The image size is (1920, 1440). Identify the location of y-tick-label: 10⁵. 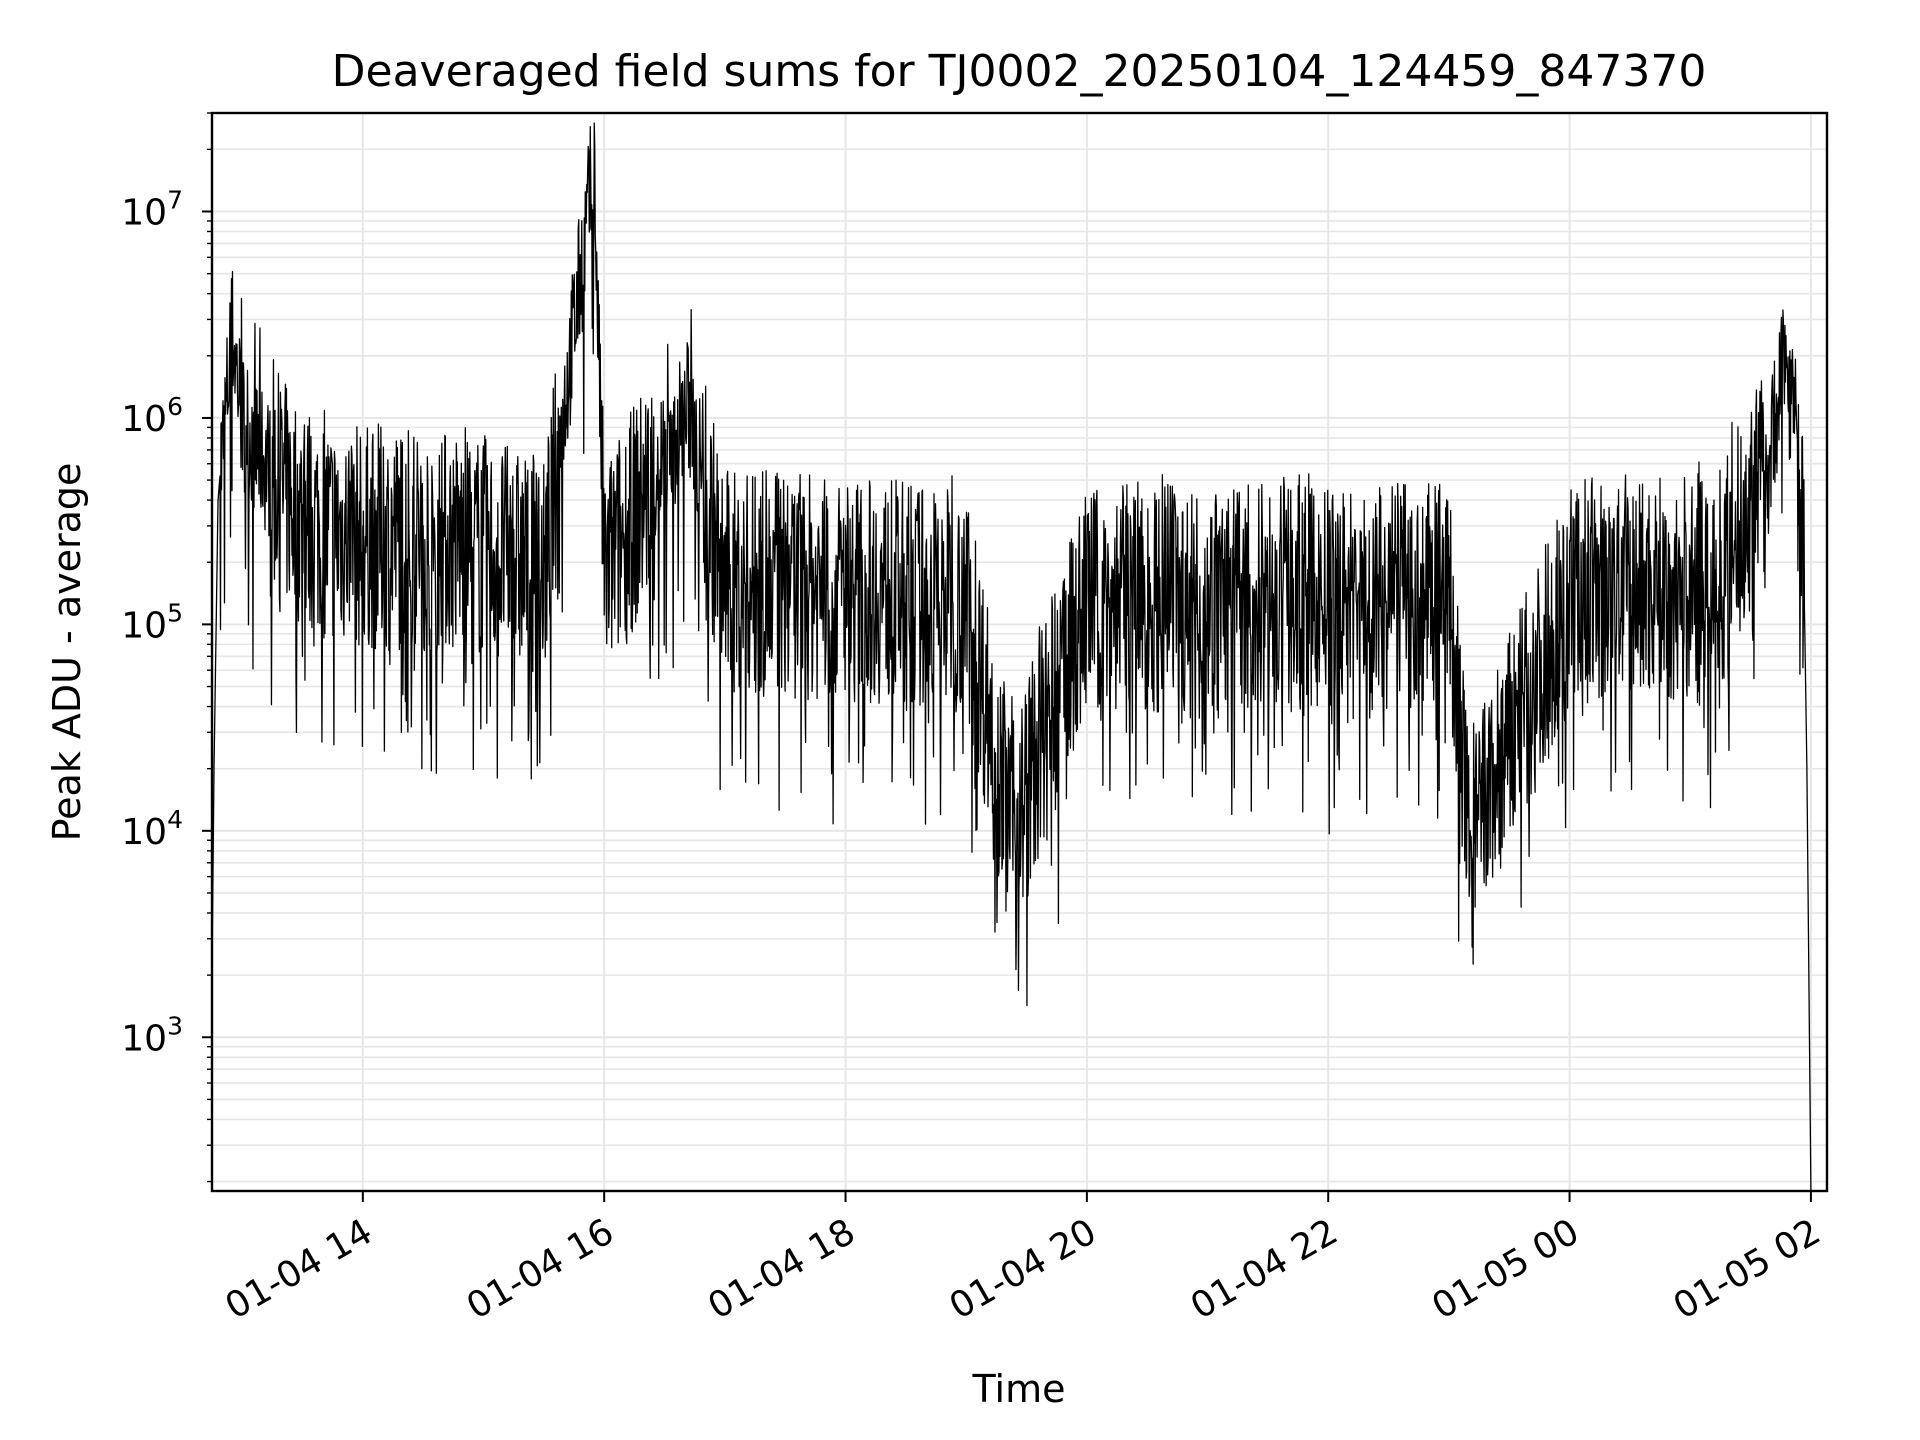
(152, 622).